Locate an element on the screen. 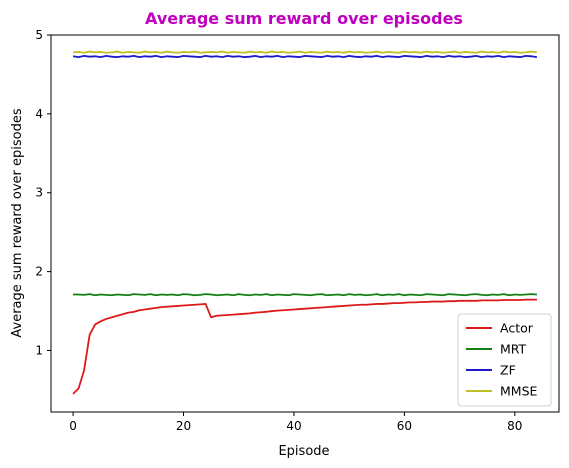 The image size is (569, 468). series-line-zf is located at coordinates (305, 56).